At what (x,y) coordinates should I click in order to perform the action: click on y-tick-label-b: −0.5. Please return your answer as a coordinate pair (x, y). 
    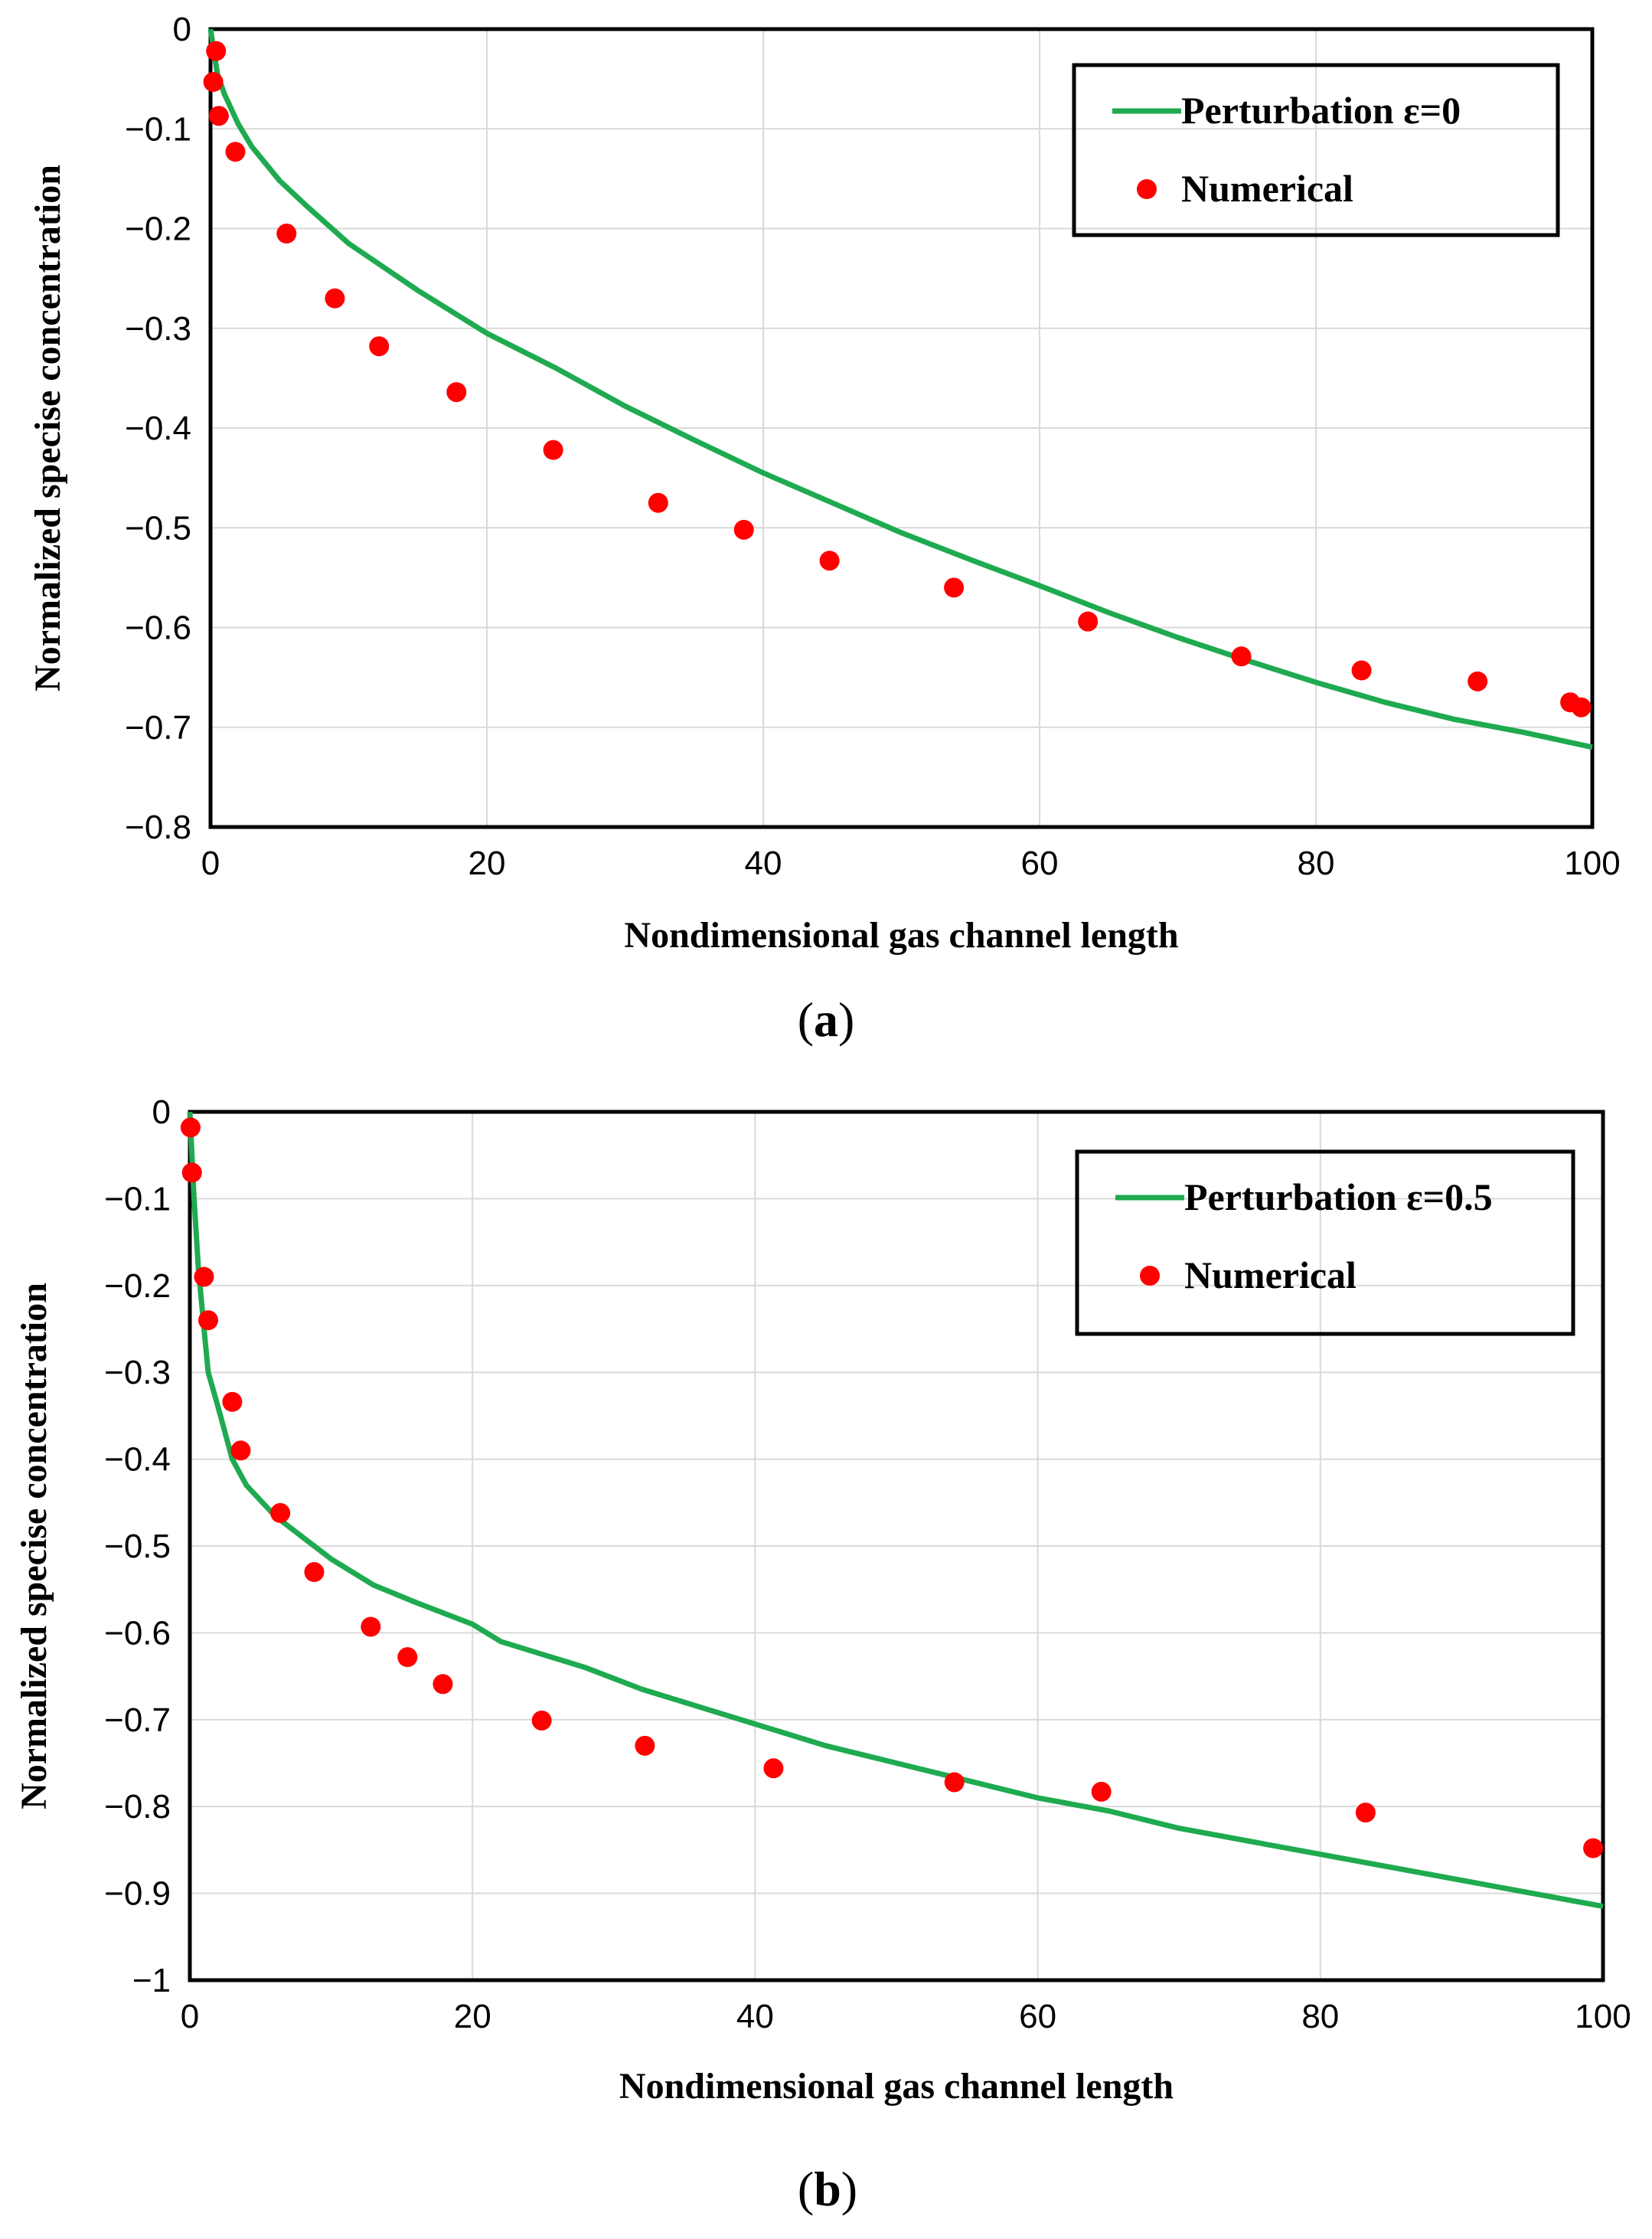
    Looking at the image, I should click on (137, 1547).